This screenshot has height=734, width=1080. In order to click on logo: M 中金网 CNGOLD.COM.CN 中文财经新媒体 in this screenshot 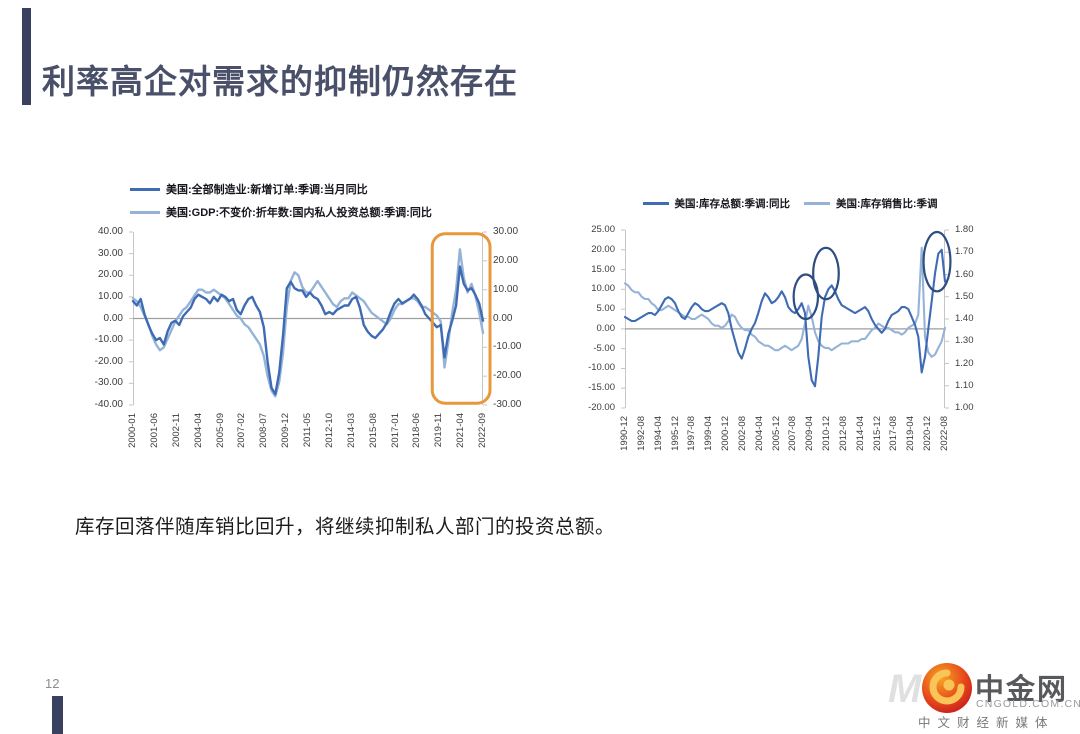, I will do `click(980, 692)`.